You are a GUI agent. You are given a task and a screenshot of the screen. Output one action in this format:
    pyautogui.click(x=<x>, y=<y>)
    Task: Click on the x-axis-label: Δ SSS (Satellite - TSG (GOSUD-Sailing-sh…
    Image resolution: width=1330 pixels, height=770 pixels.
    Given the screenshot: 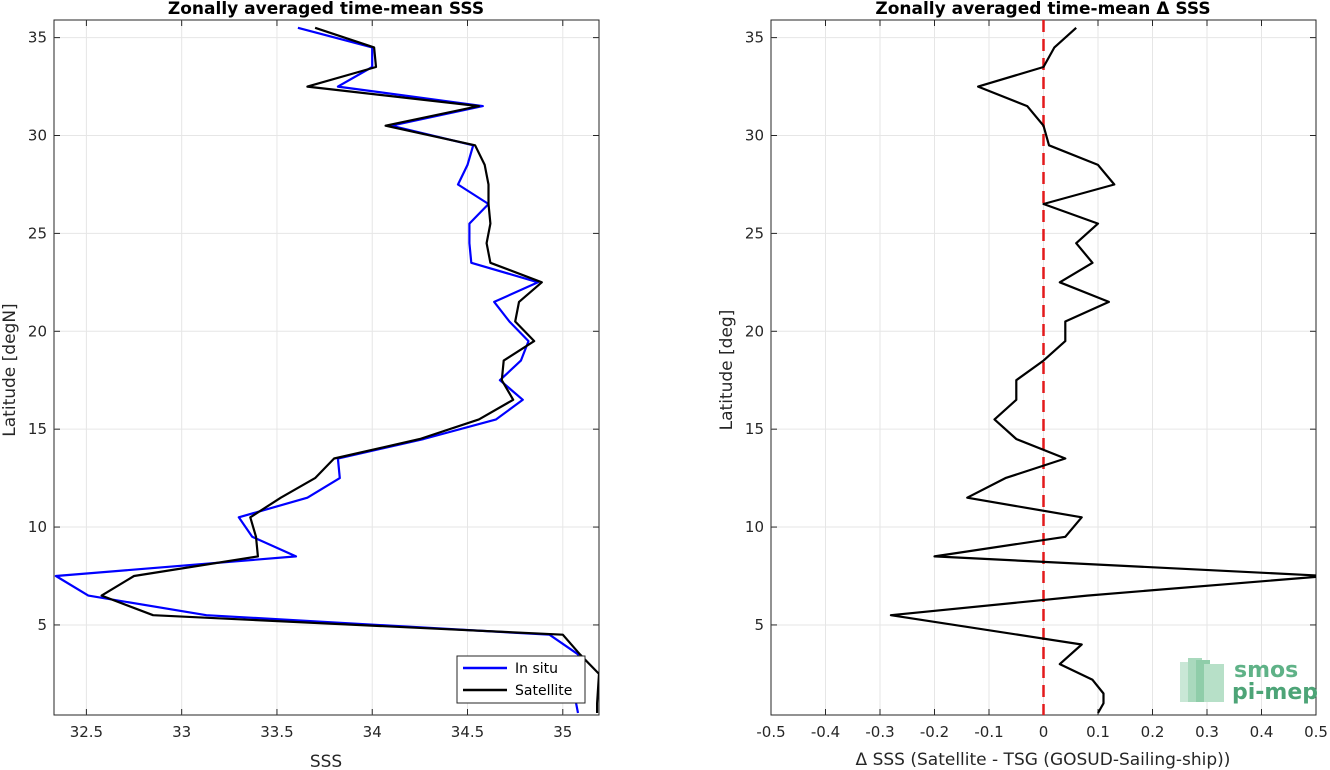 What is the action you would take?
    pyautogui.click(x=1043, y=760)
    